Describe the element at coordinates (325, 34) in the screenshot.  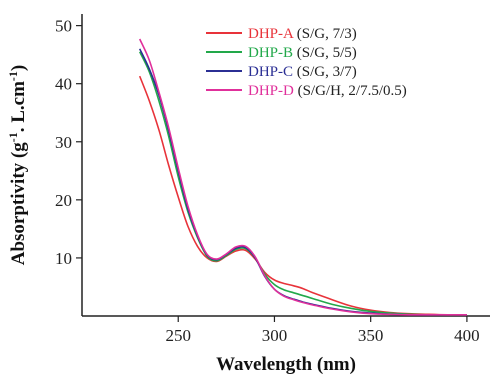
I see `legend-series-desc: (S/G, 7/3)` at that location.